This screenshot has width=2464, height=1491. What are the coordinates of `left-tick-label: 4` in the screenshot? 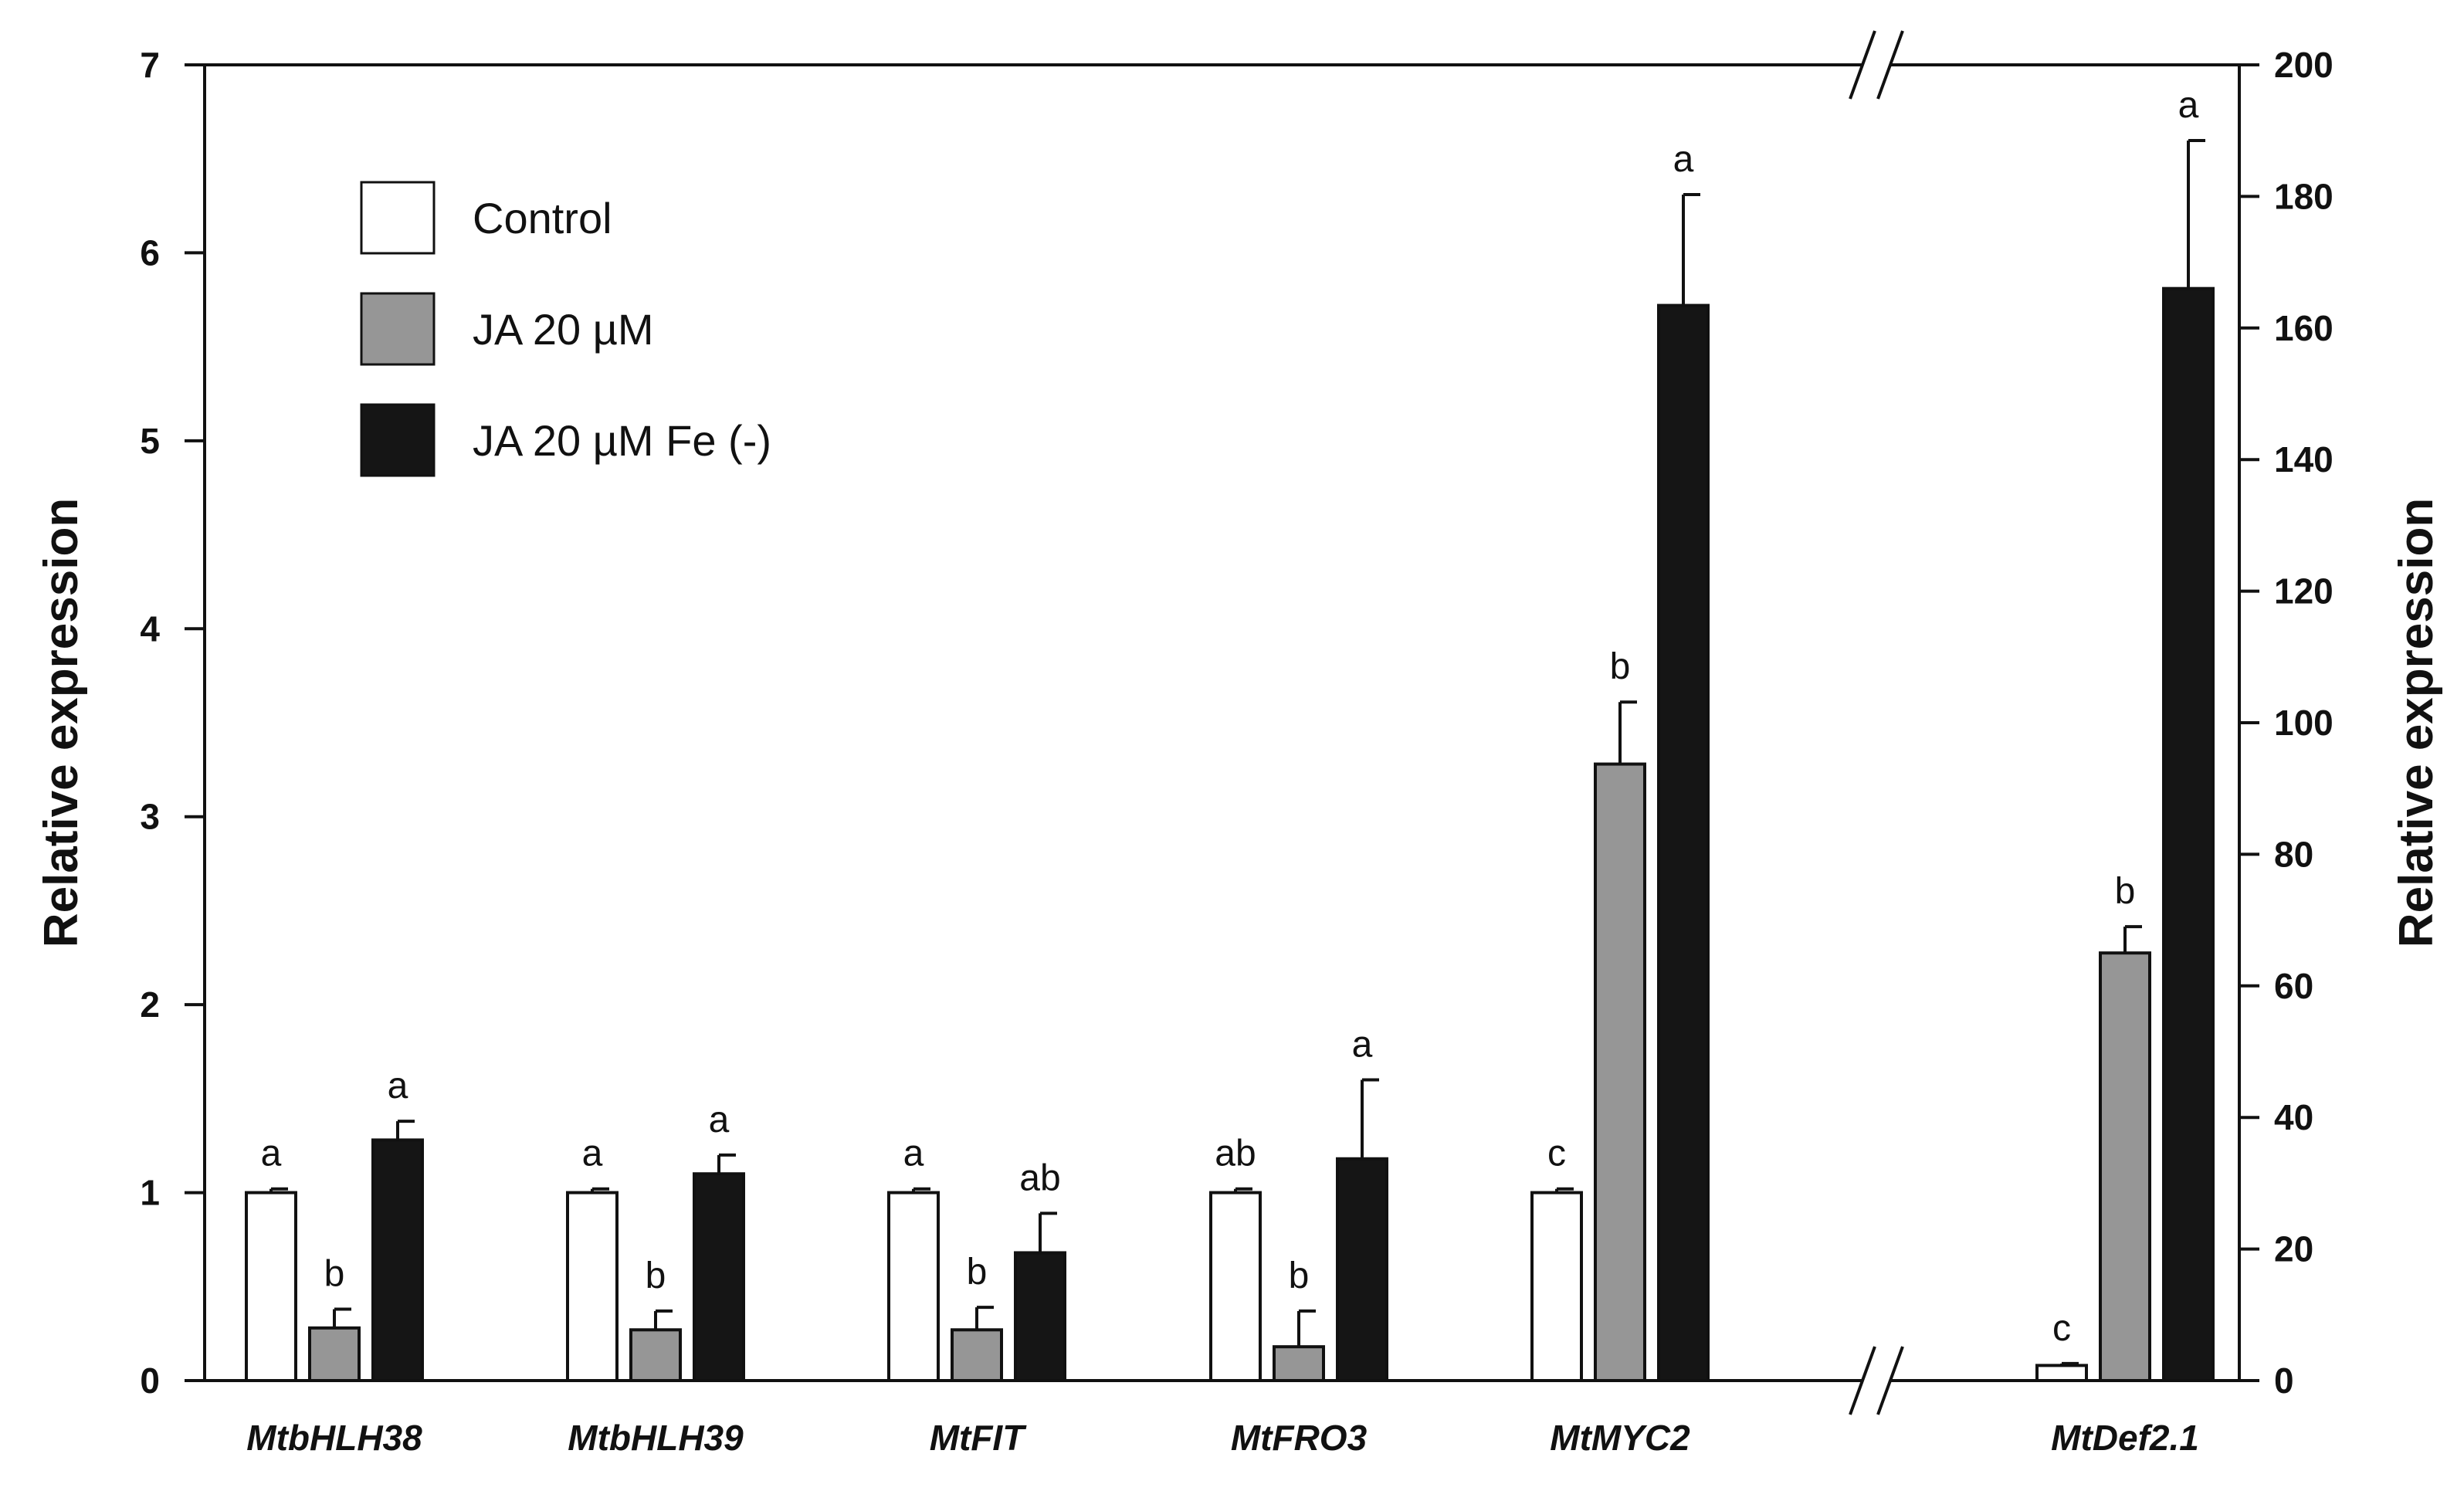 It's located at (150, 628).